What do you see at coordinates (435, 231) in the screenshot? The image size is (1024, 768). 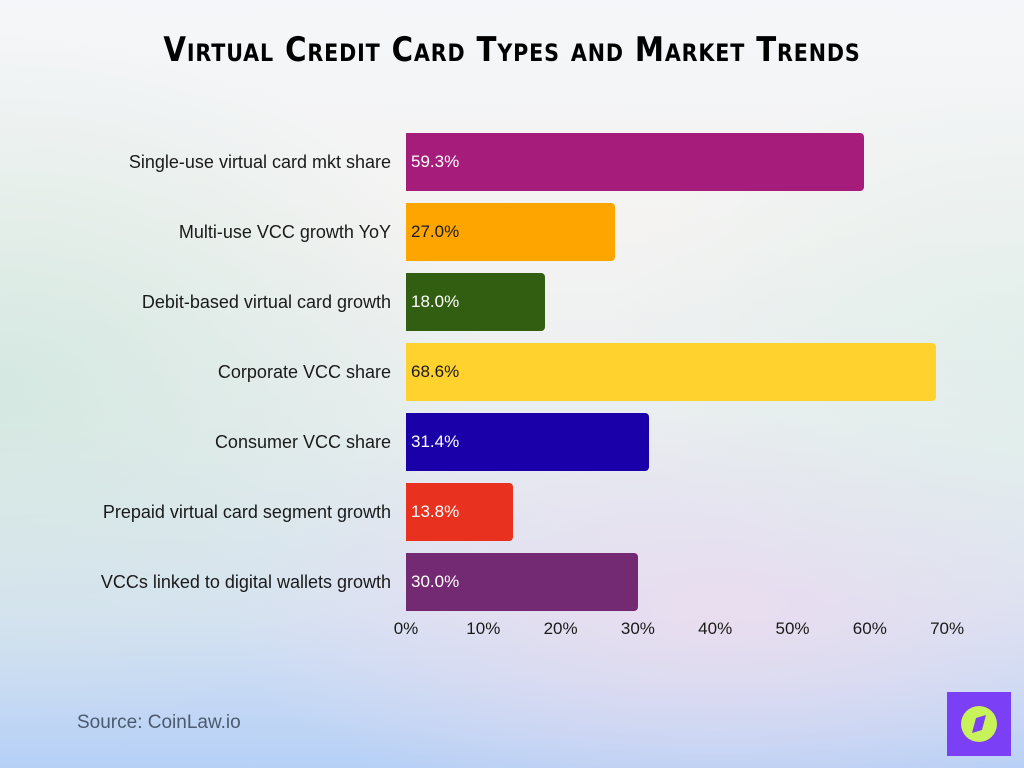 I see `bar-value-label: 27.0%` at bounding box center [435, 231].